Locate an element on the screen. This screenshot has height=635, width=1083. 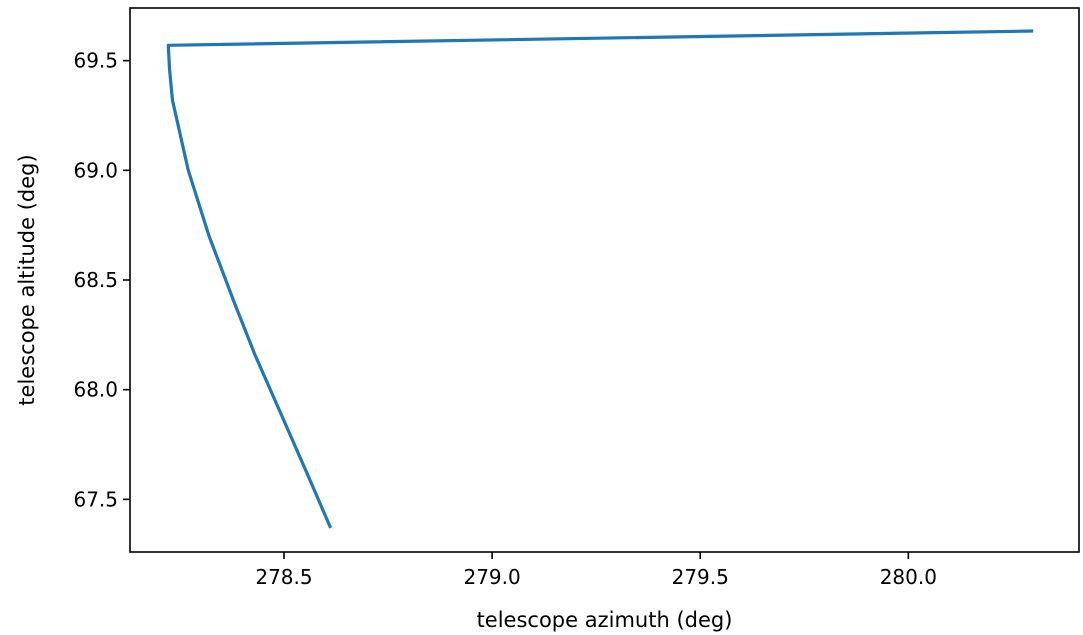
y-tick-label: 68.0 is located at coordinates (95, 390).